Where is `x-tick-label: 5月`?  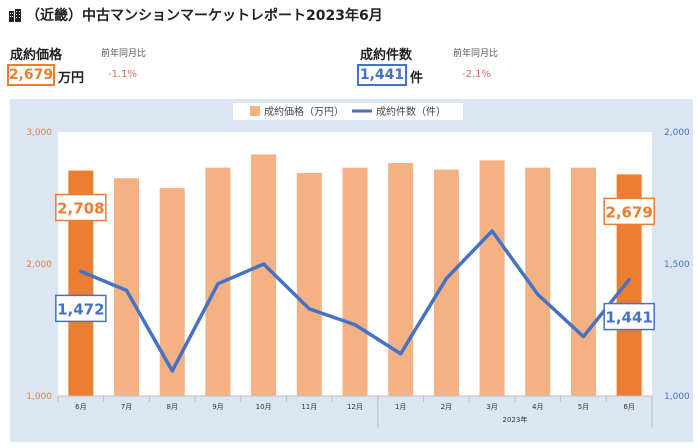 x-tick-label: 5月 is located at coordinates (583, 407).